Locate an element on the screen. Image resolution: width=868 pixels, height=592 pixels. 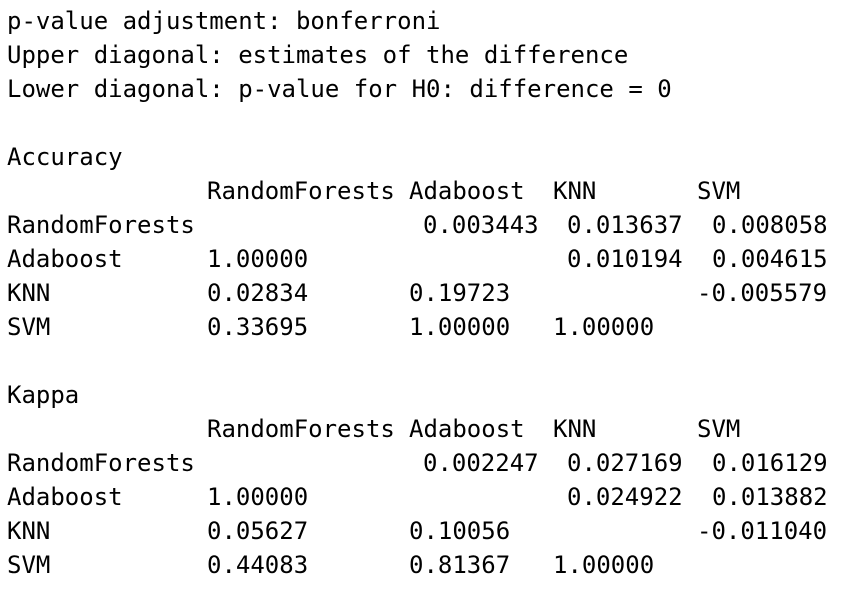
table-row: Adaboost 1.00000 0.010194 0.004615 is located at coordinates (435, 259).